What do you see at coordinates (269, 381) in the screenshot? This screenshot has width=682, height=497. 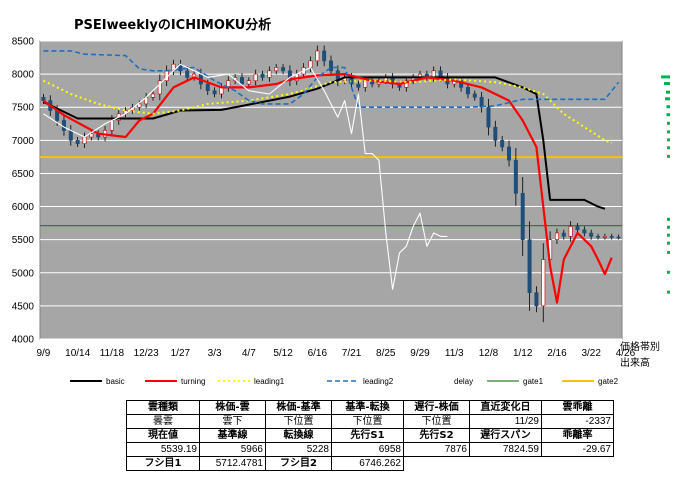 I see `legend-label-leading1: leading1` at bounding box center [269, 381].